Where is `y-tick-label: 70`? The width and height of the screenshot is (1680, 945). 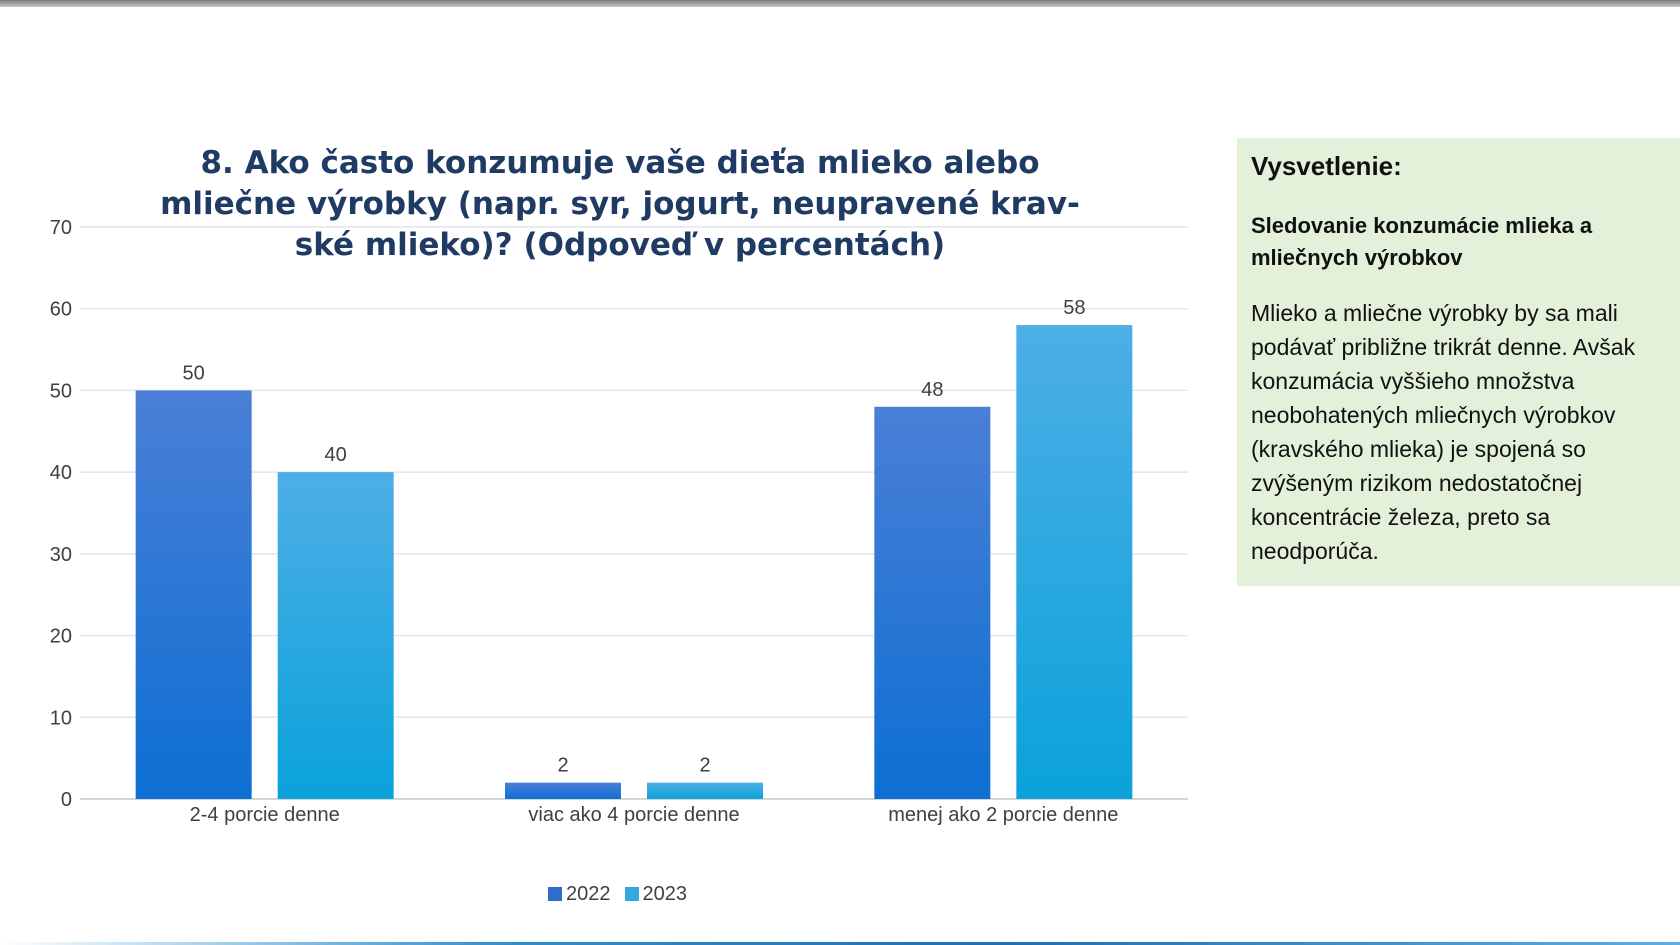
y-tick-label: 70 is located at coordinates (61, 228).